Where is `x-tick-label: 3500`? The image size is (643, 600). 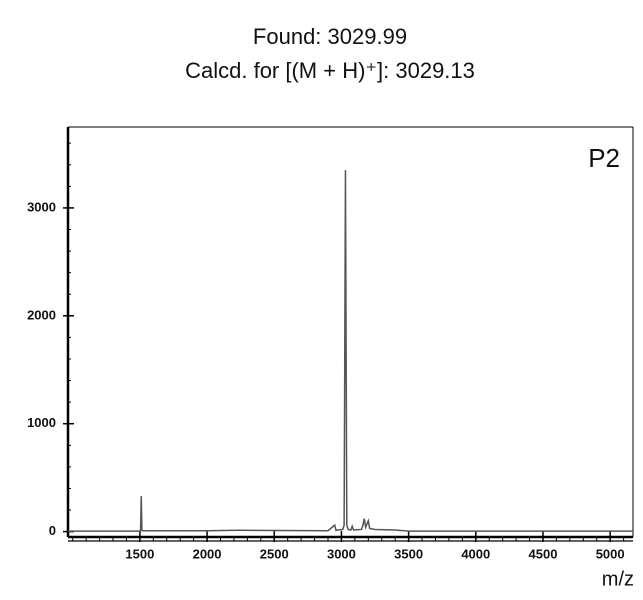
x-tick-label: 3500 is located at coordinates (408, 553).